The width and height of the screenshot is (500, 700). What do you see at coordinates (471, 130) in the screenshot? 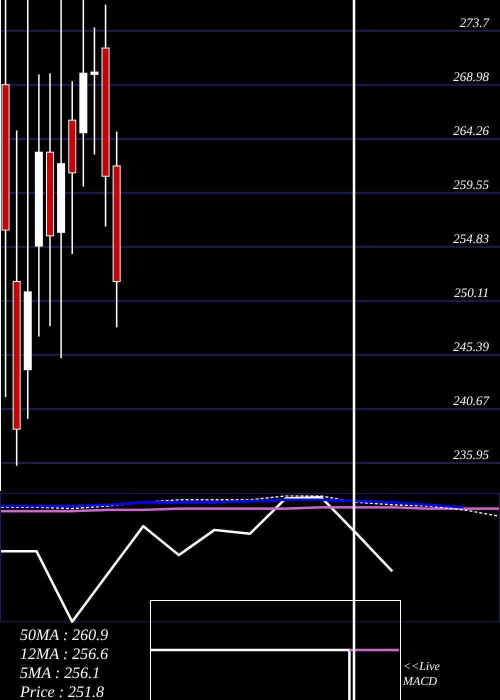
I see `y-tick-label: 264.26` at bounding box center [471, 130].